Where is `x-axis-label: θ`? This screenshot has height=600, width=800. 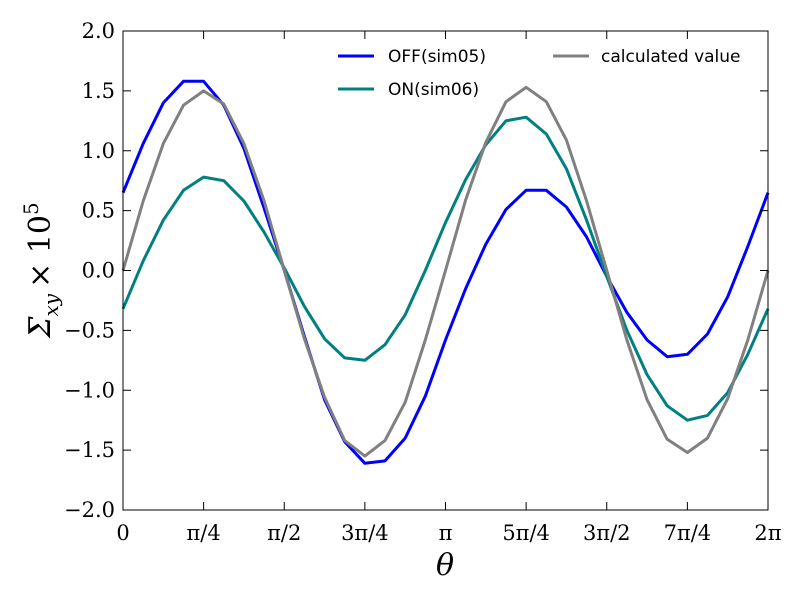 x-axis-label: θ is located at coordinates (445, 565).